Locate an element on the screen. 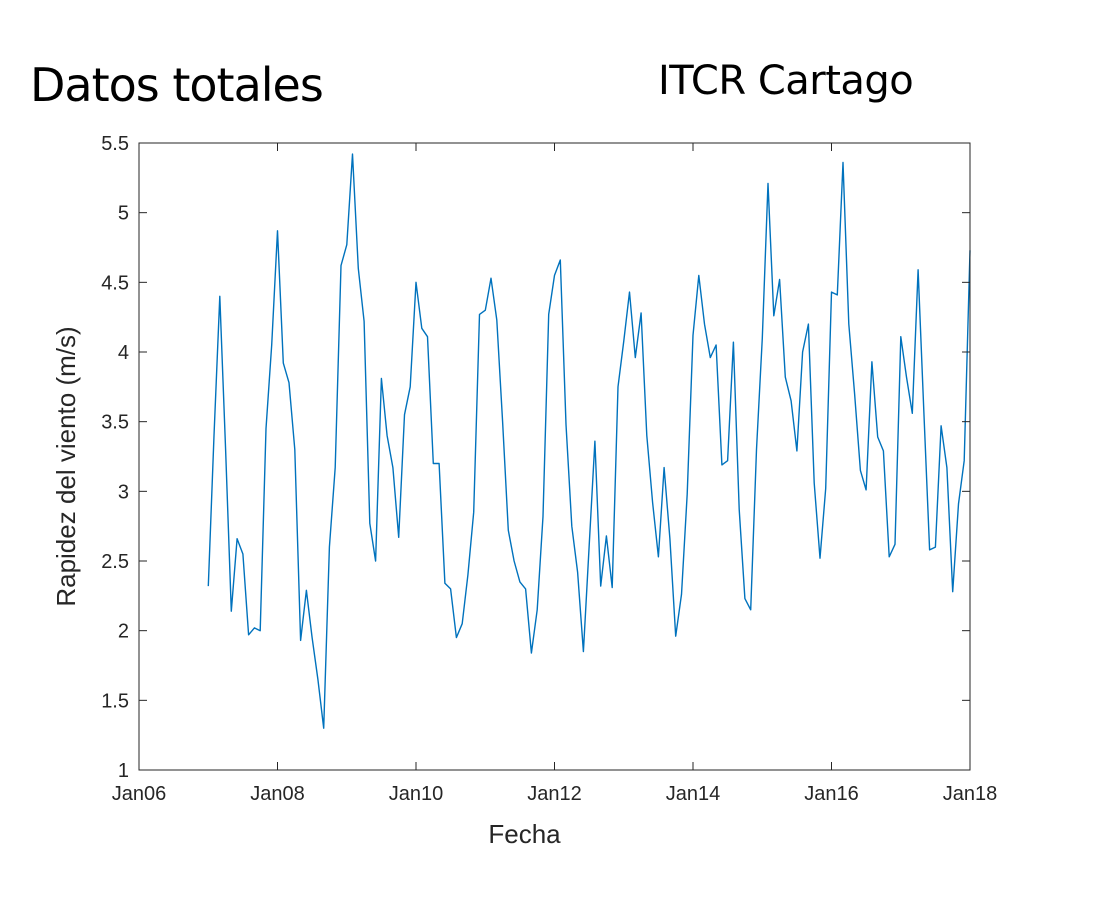  y-tick-label: 4 is located at coordinates (123, 353).